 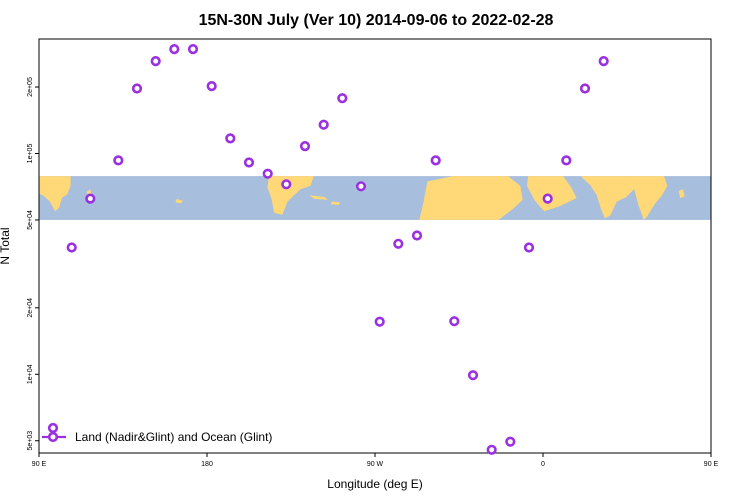 I want to click on map-land-taiwan-right, so click(x=681, y=193).